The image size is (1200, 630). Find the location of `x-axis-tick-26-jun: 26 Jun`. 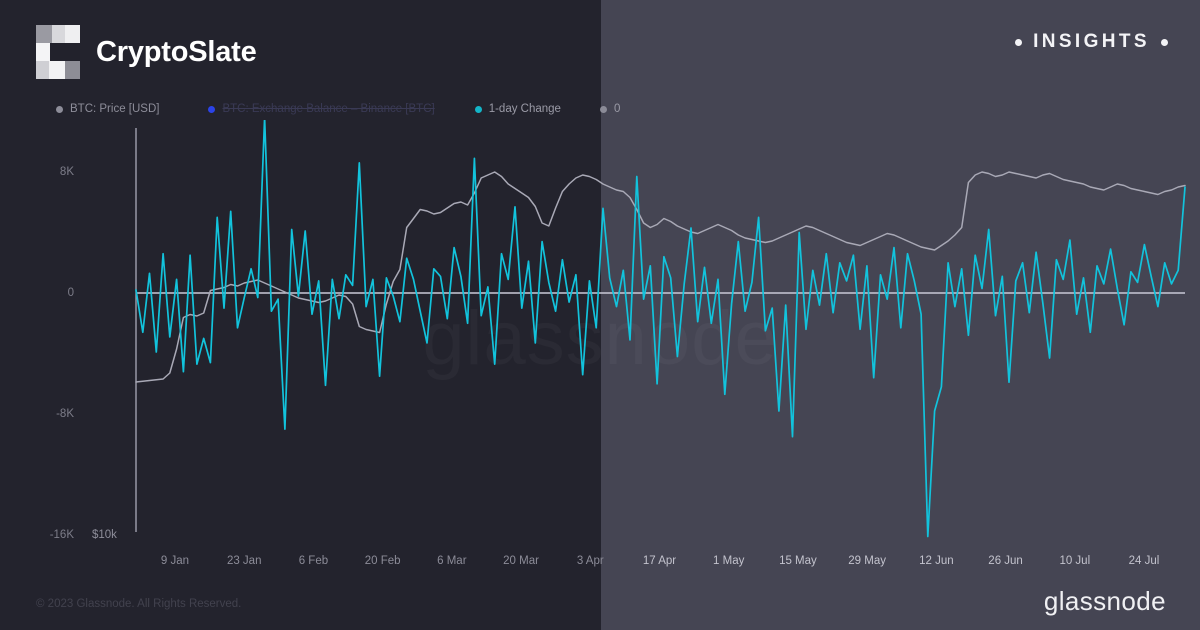

x-axis-tick-26-jun: 26 Jun is located at coordinates (1005, 561).